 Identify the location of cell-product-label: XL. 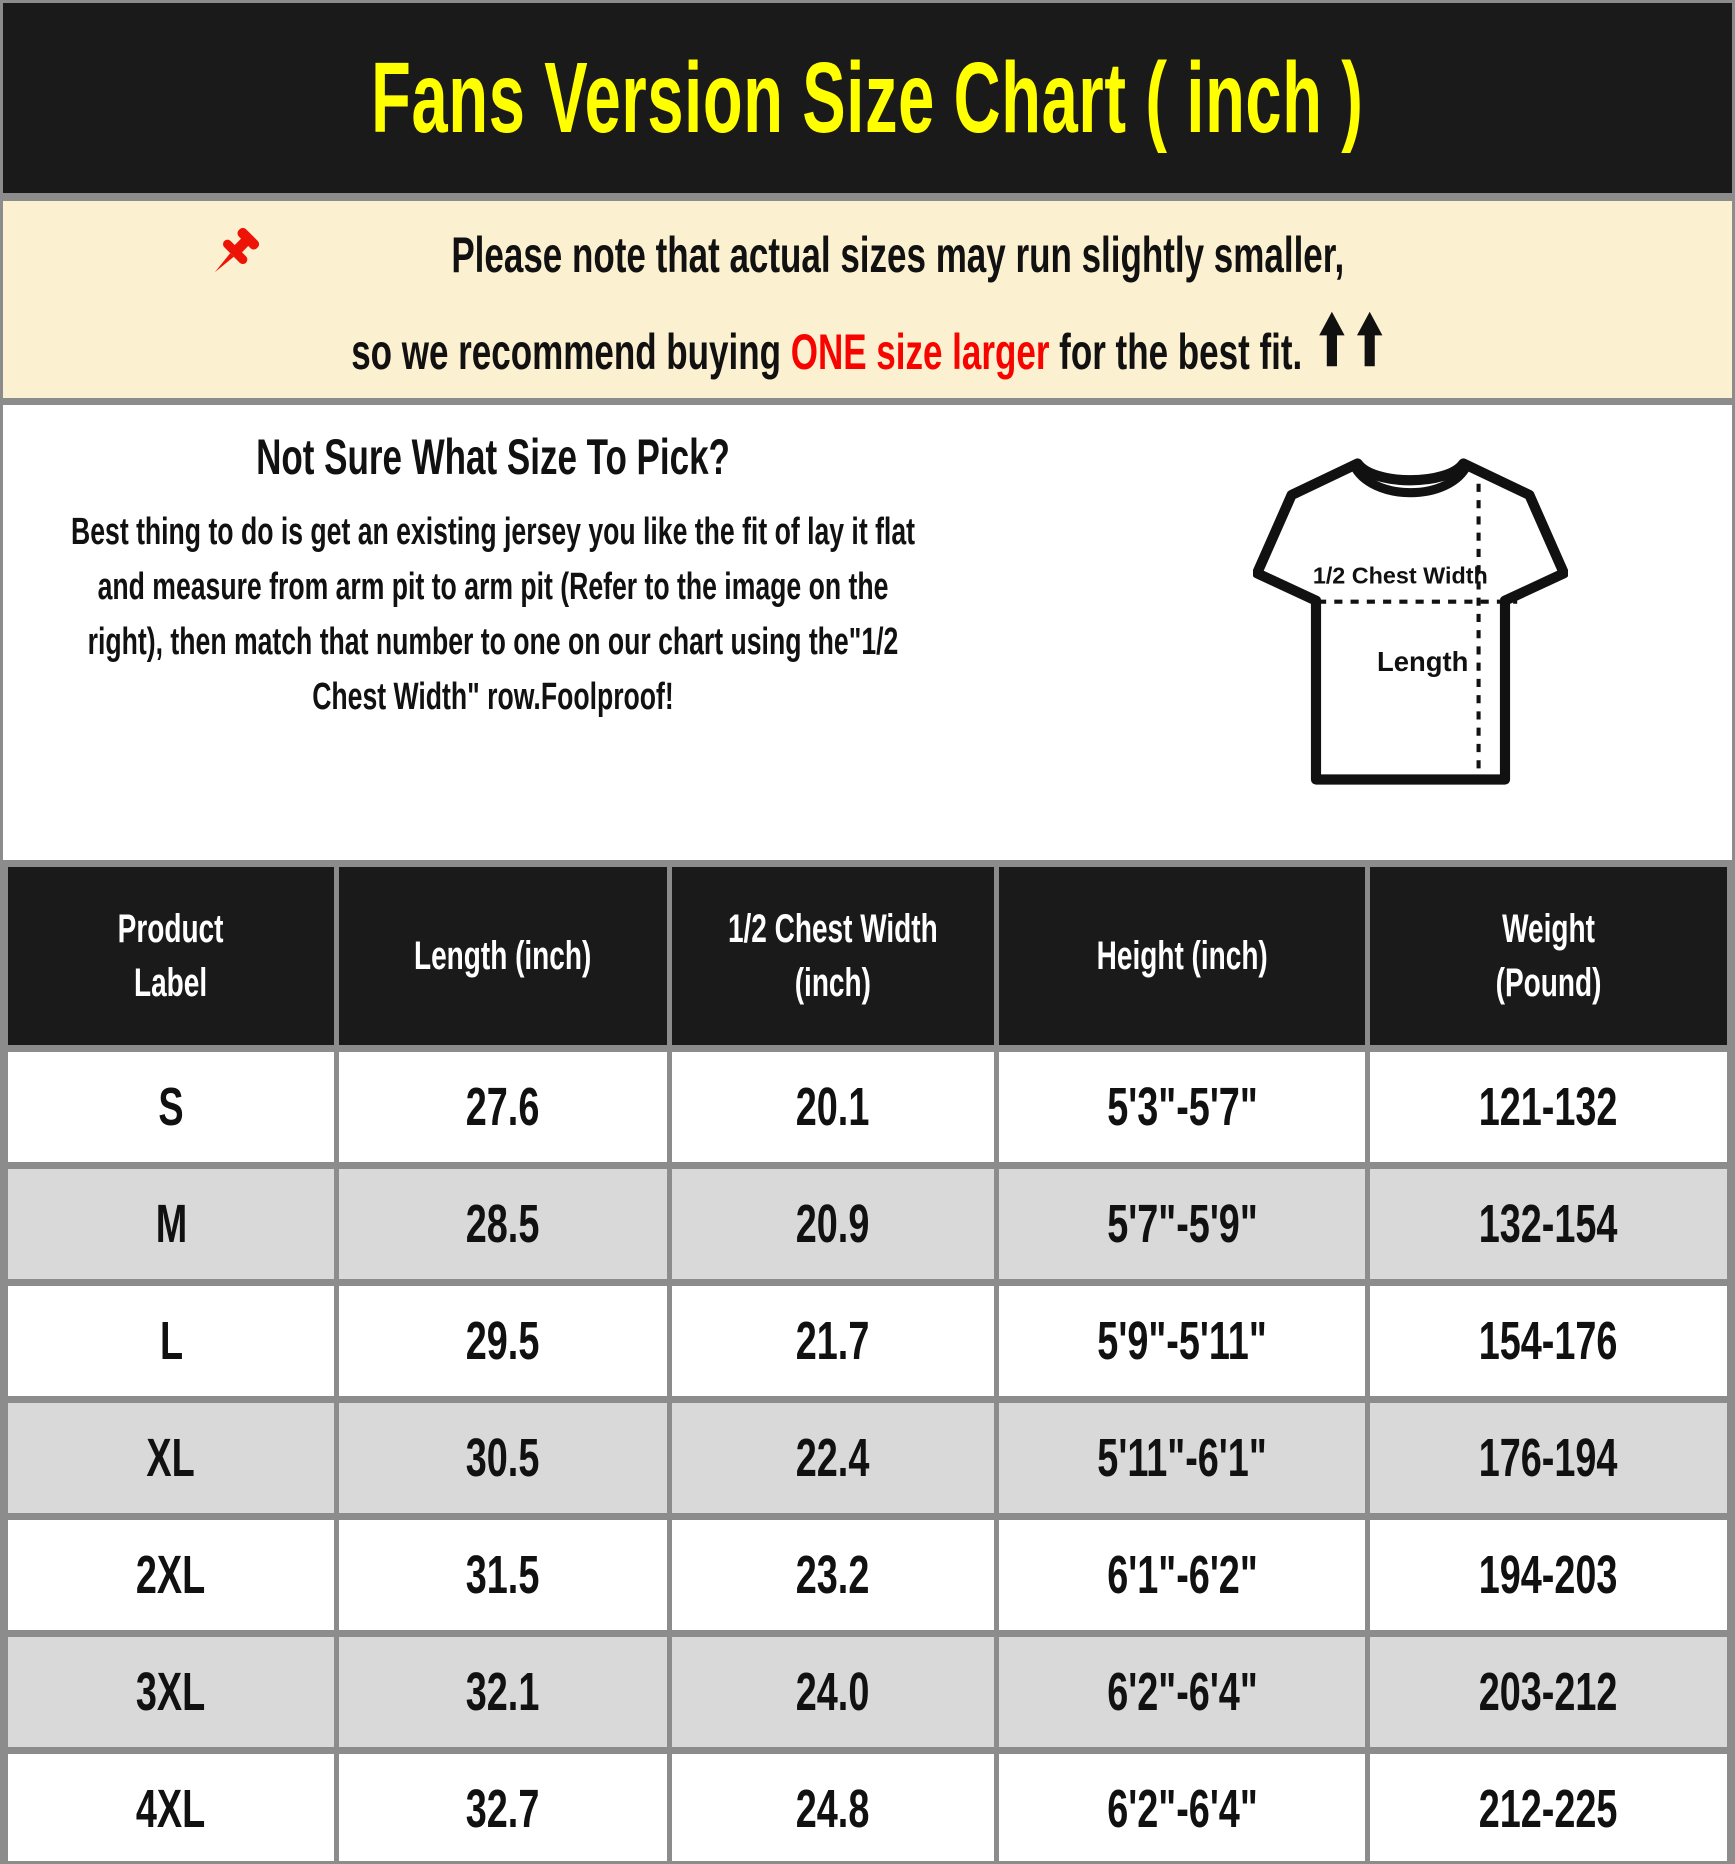
(171, 1458).